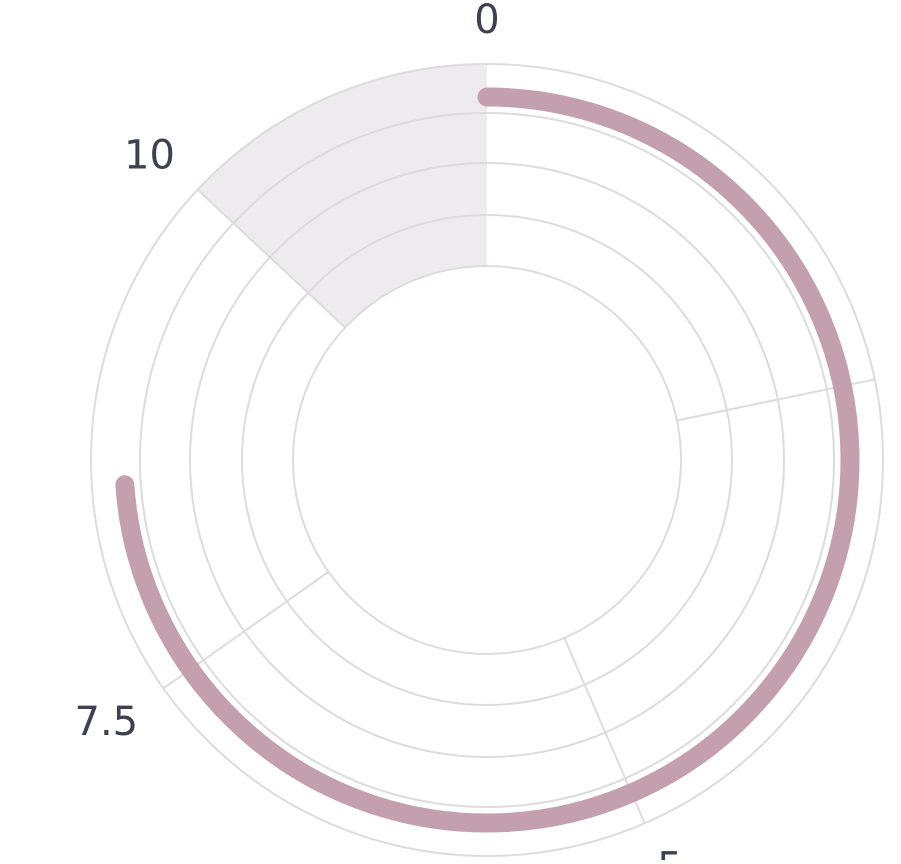 The image size is (901, 864). I want to click on shaded-sector-layer, so click(342, 196).